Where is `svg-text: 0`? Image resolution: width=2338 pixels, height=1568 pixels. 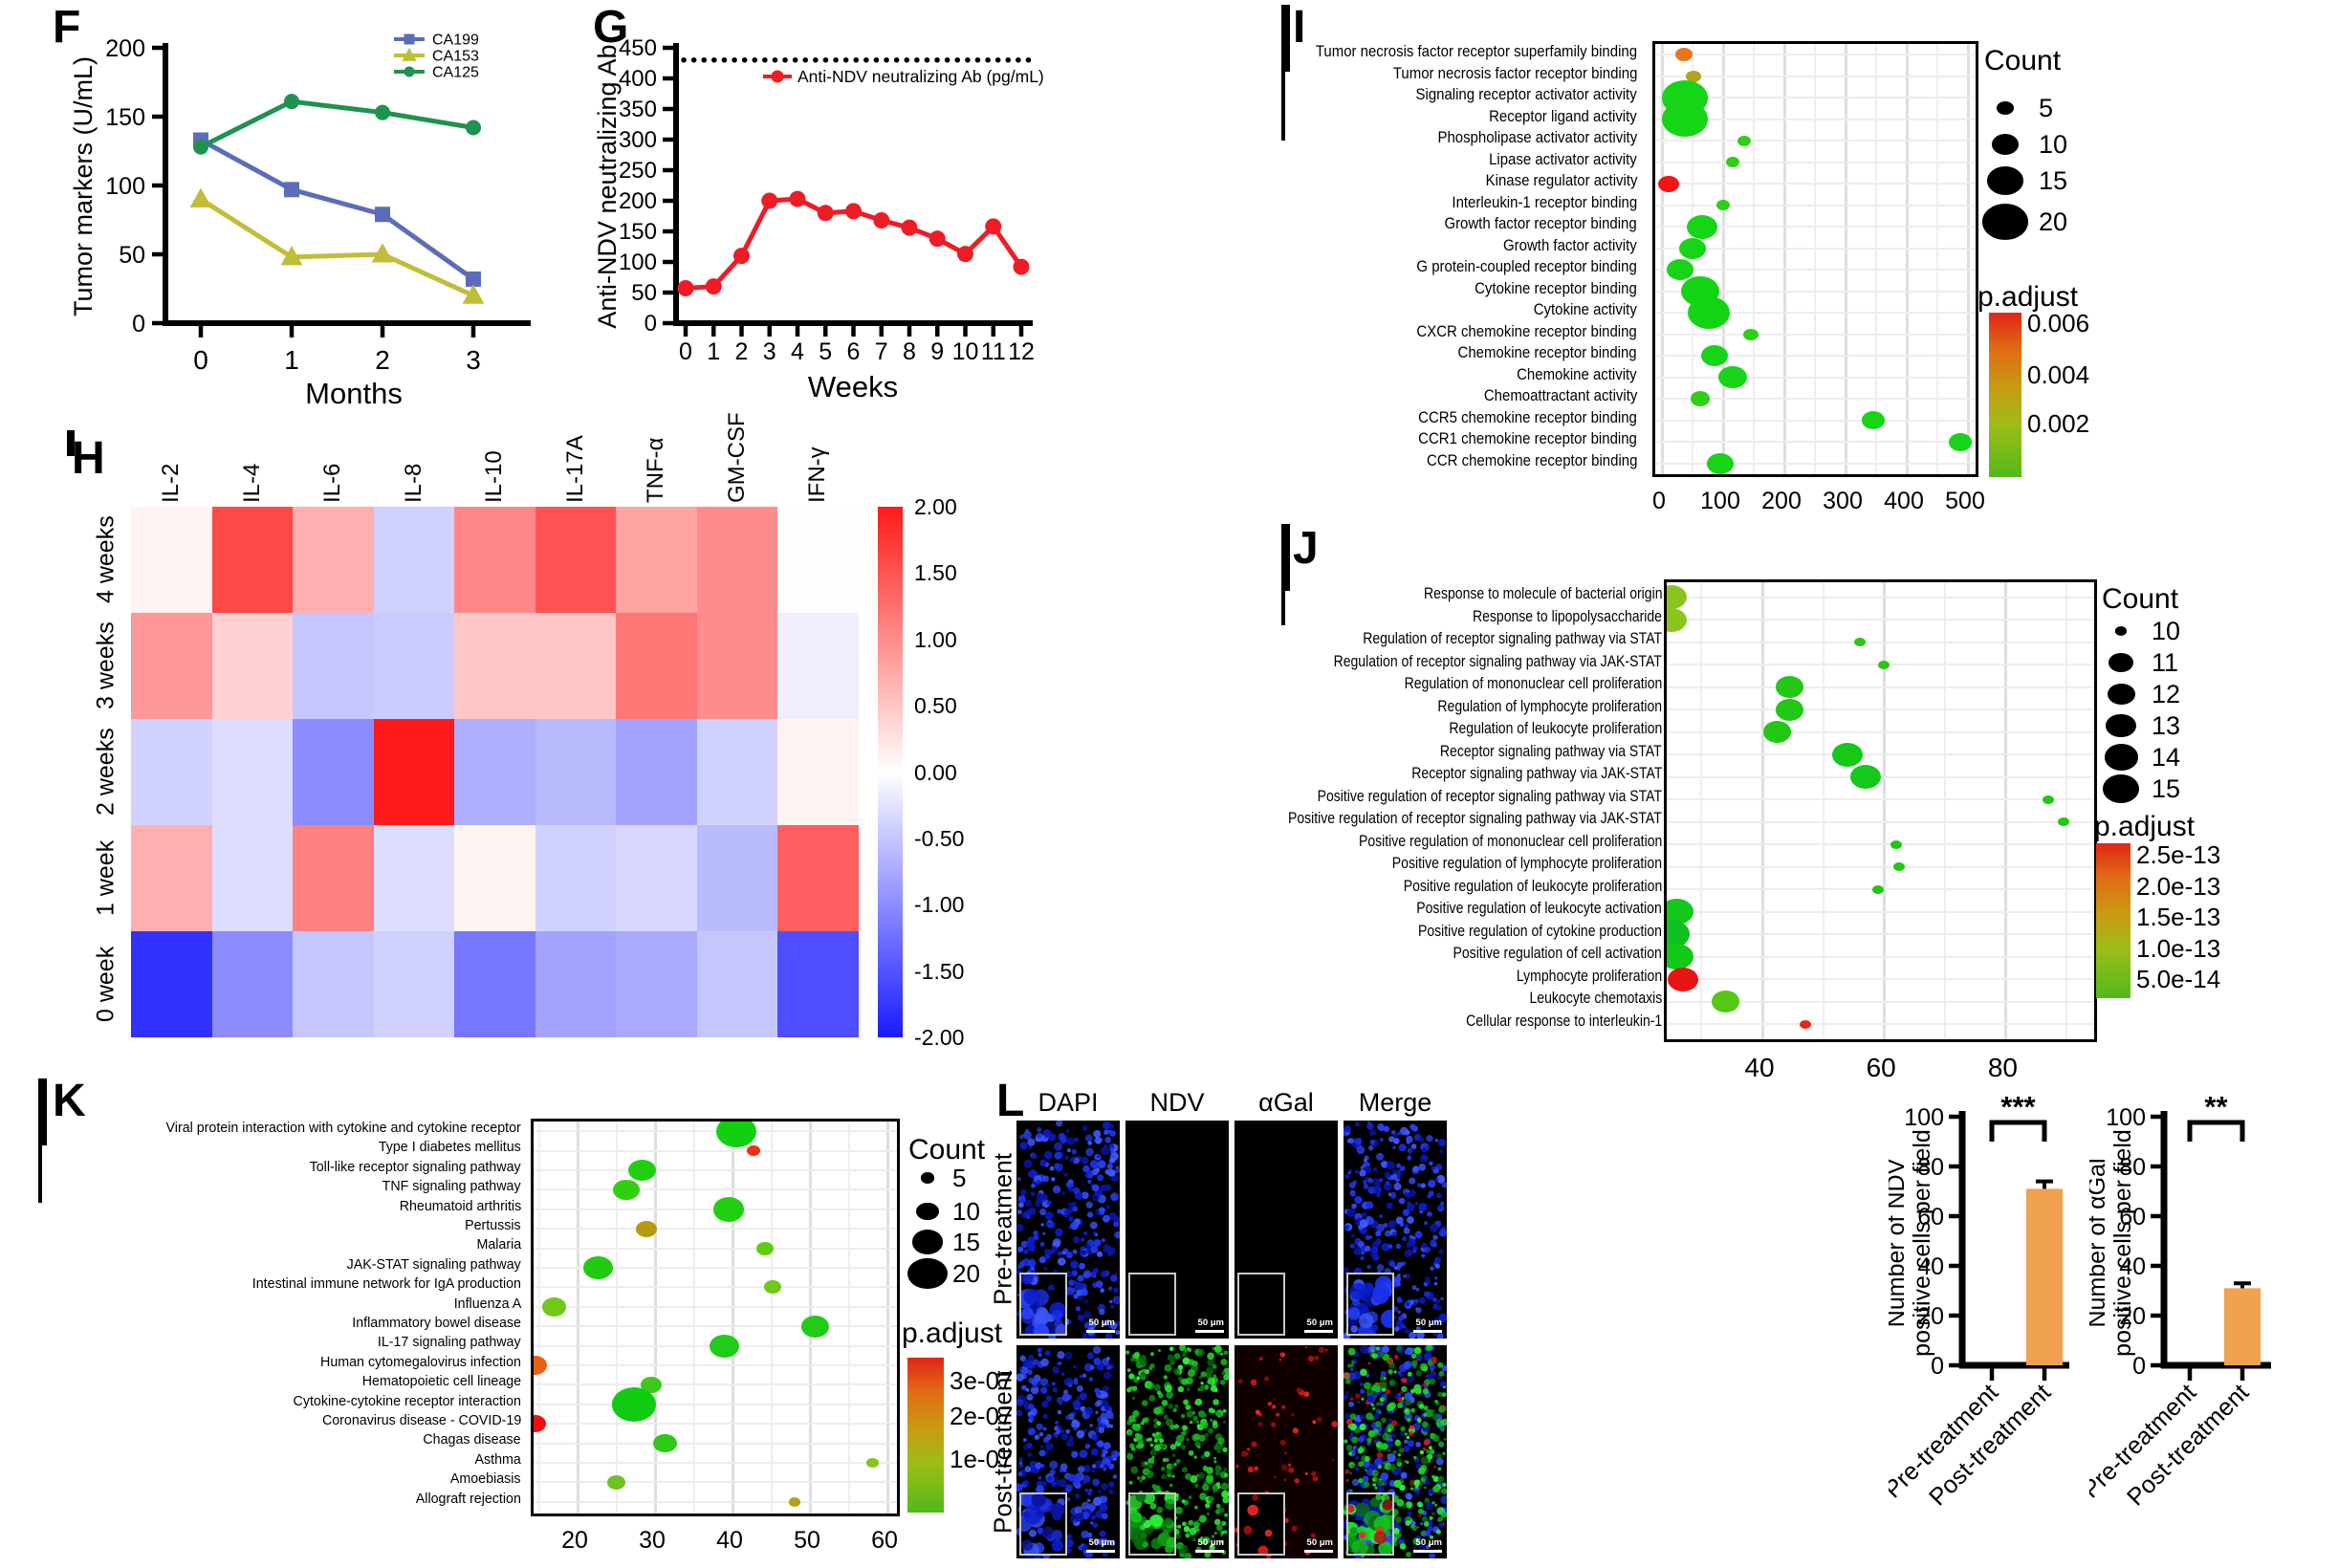
svg-text: 0 is located at coordinates (2139, 1366).